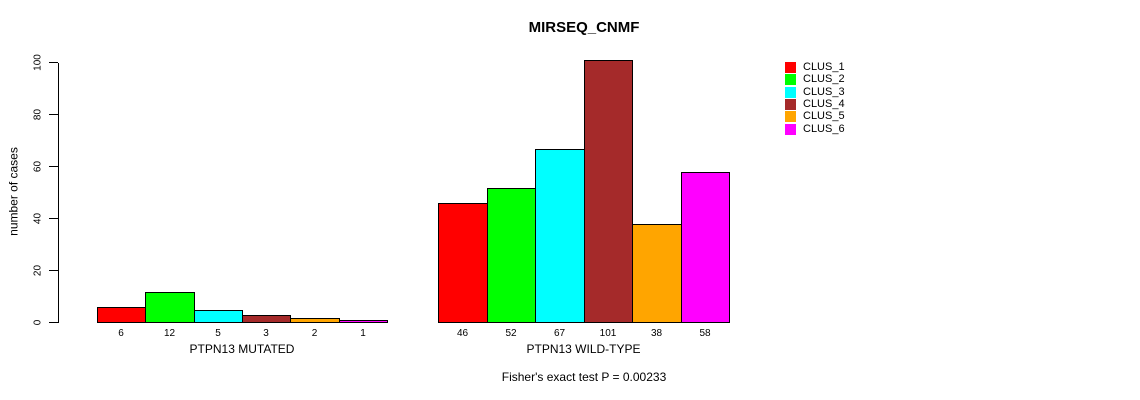 Image resolution: width=1140 pixels, height=400 pixels. Describe the element at coordinates (584, 27) in the screenshot. I see `chart-title: MIRSEQ_CNMF` at that location.